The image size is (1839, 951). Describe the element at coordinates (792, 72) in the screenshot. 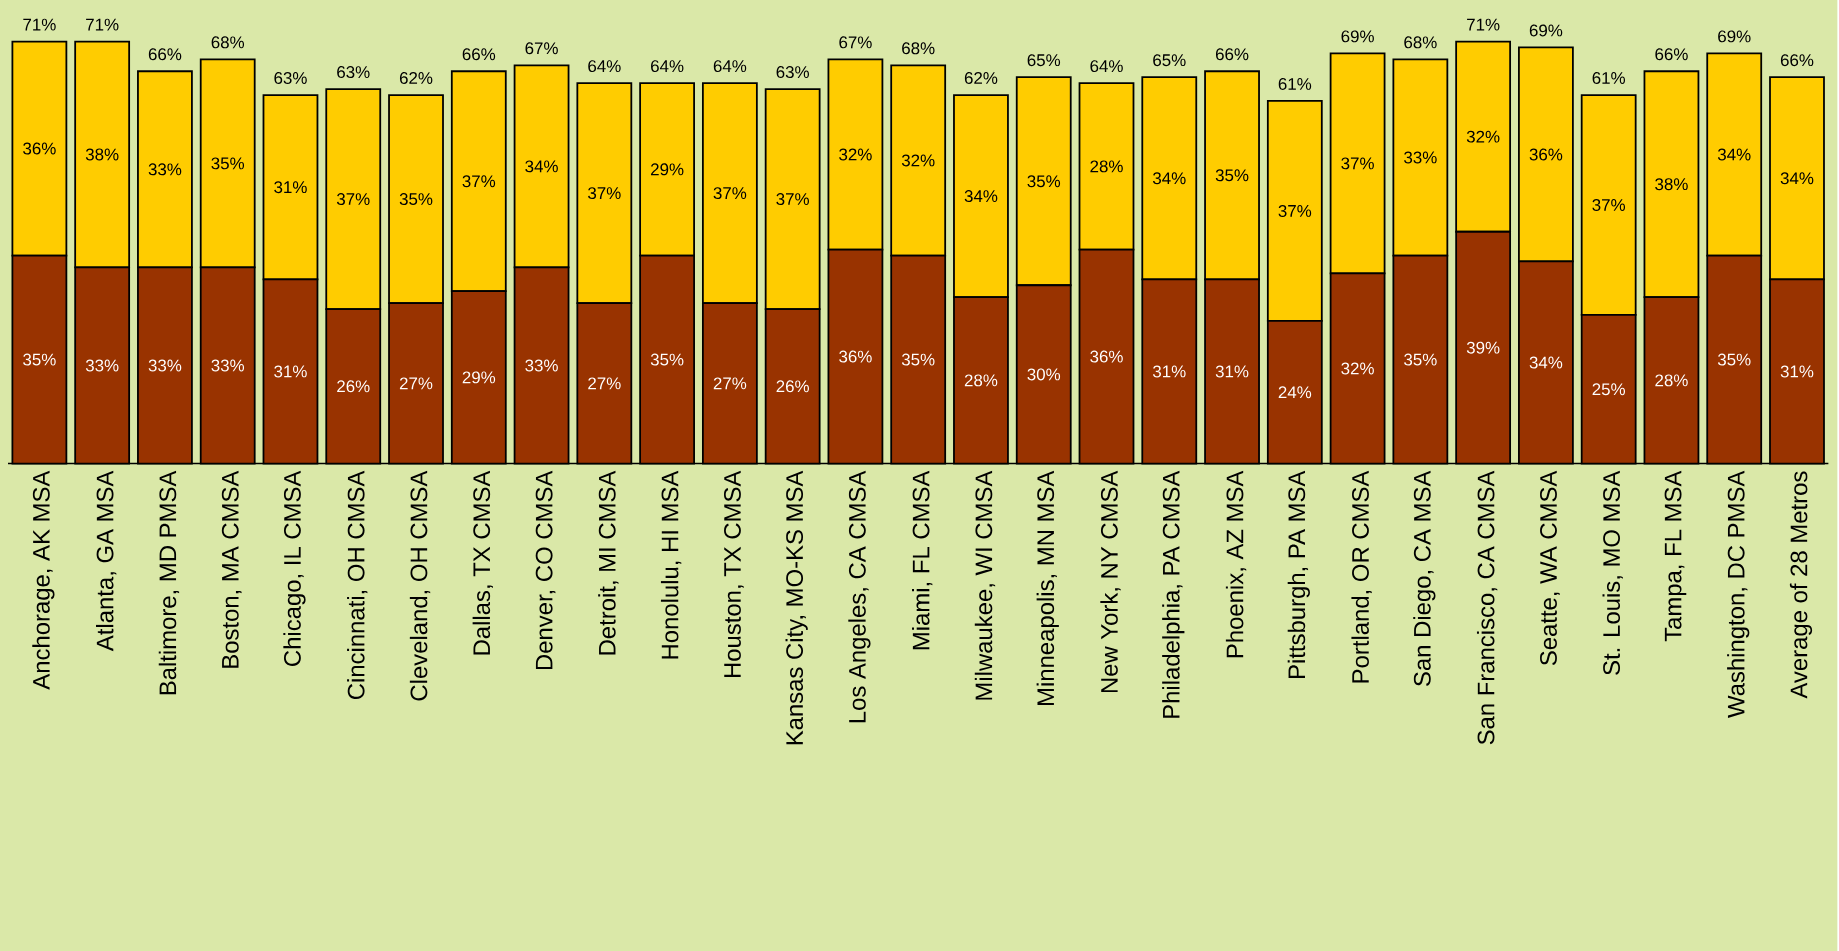

I see `total-label: 63%` at that location.